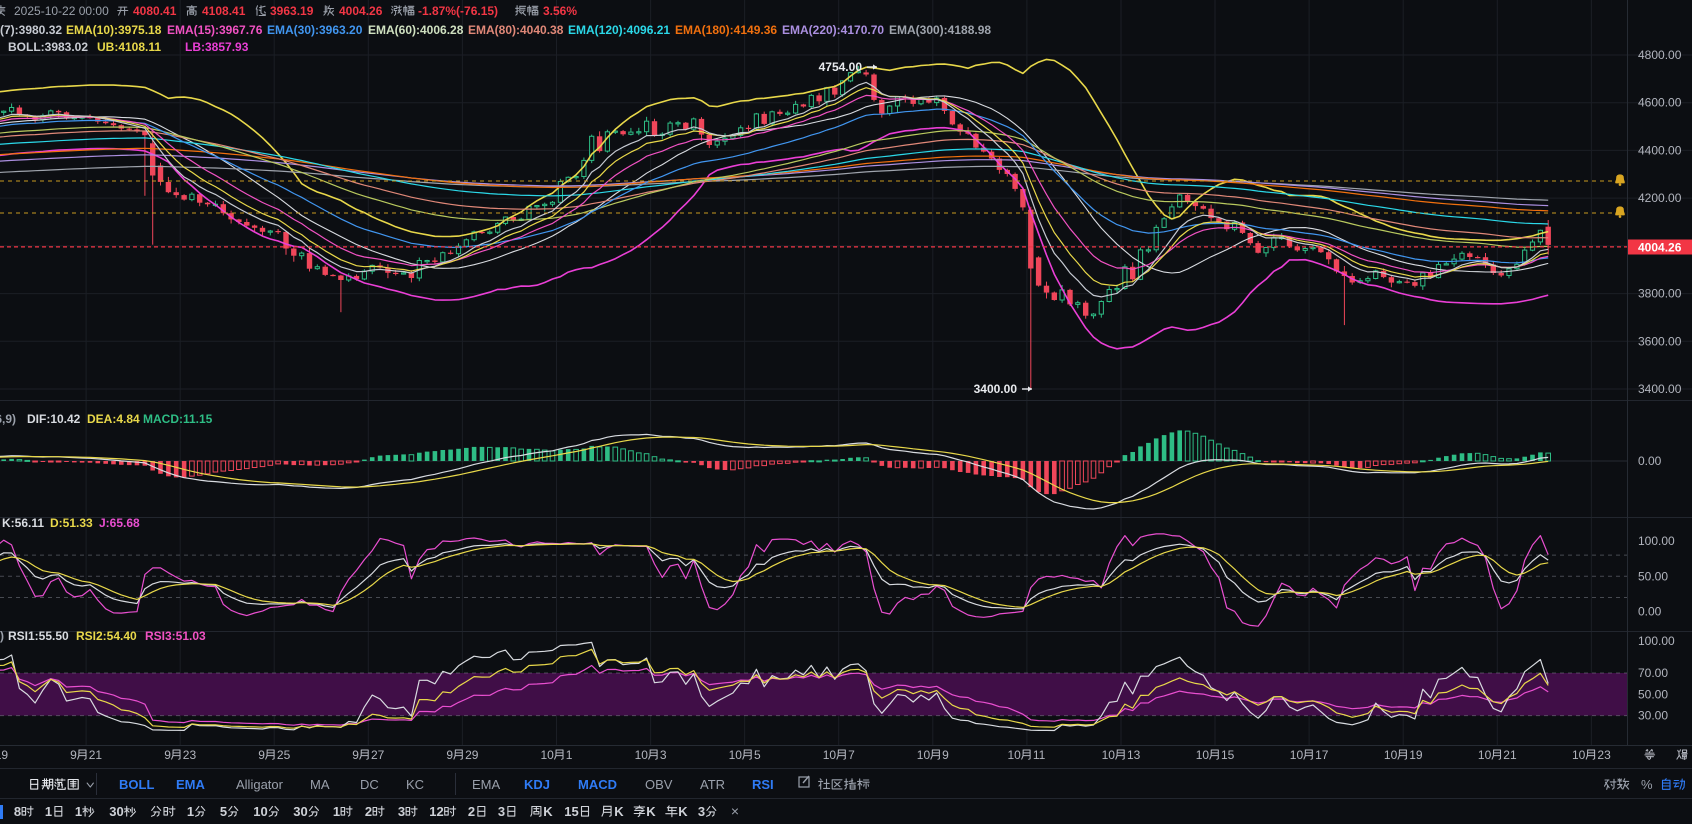 The image size is (1692, 824). Describe the element at coordinates (119, 523) in the screenshot. I see `svg-text: J:65.68` at that location.